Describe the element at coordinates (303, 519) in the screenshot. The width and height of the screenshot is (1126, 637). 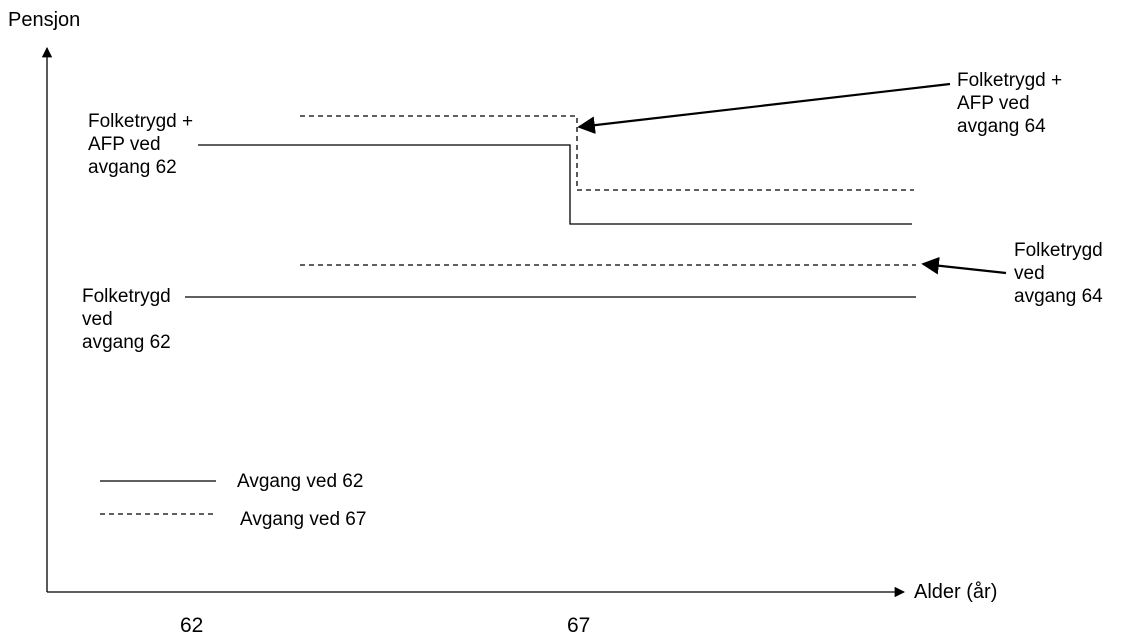
I see `legend-label-dashed: Avgang ved 67` at that location.